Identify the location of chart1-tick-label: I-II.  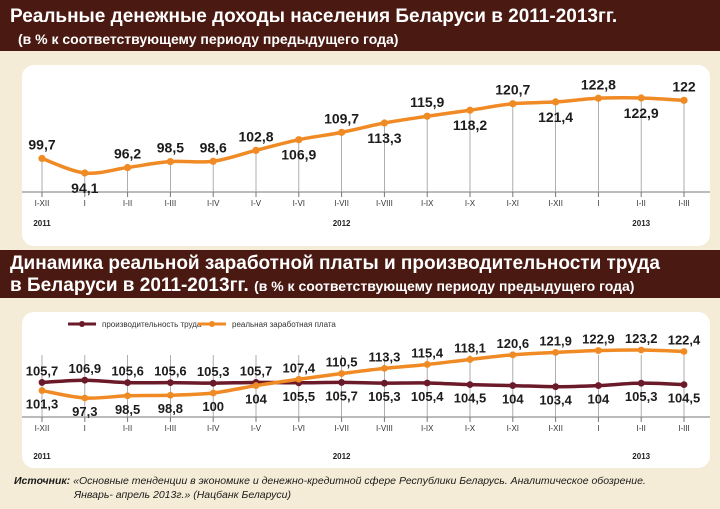
(641, 203).